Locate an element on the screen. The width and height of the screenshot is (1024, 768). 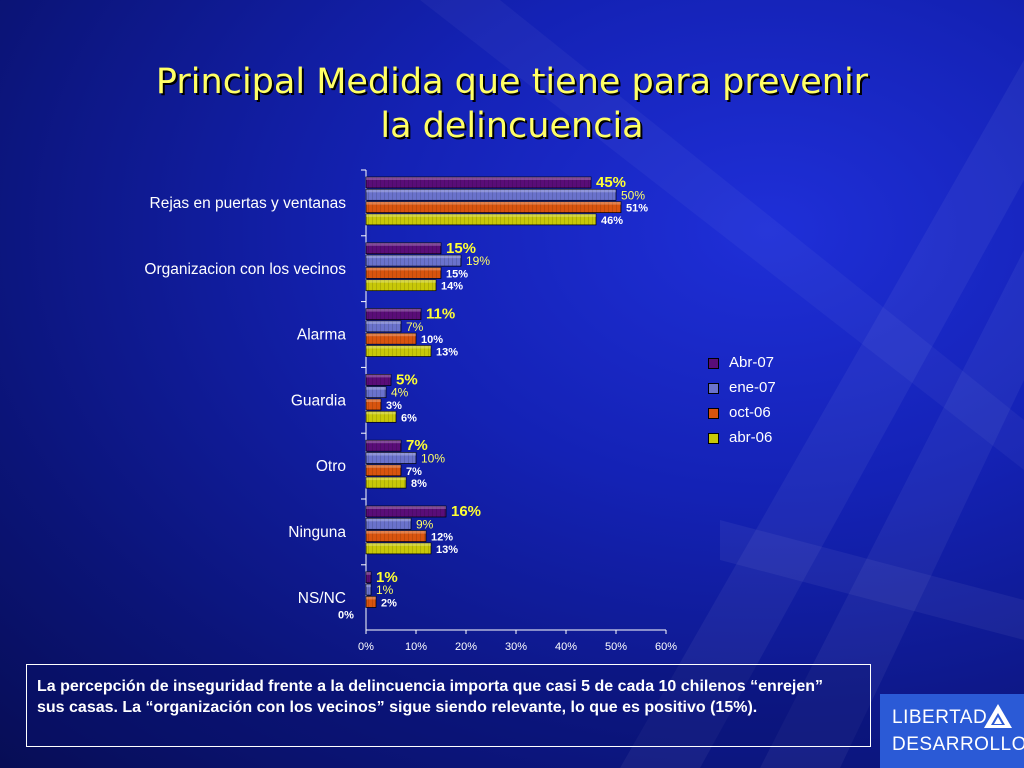
data-label: 3% is located at coordinates (394, 406).